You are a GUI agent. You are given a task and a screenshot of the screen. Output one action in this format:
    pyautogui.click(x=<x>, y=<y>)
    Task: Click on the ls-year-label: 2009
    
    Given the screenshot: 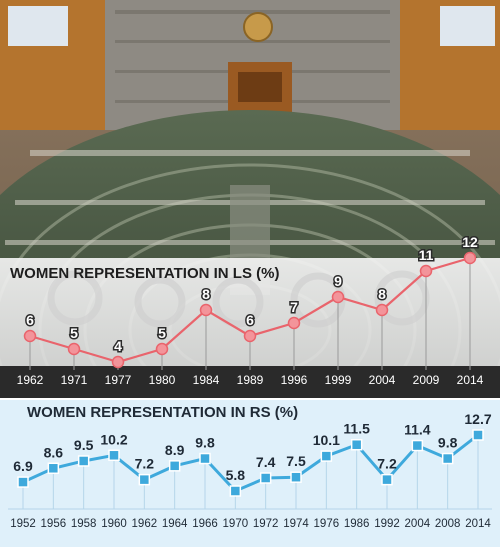 What is the action you would take?
    pyautogui.click(x=426, y=380)
    